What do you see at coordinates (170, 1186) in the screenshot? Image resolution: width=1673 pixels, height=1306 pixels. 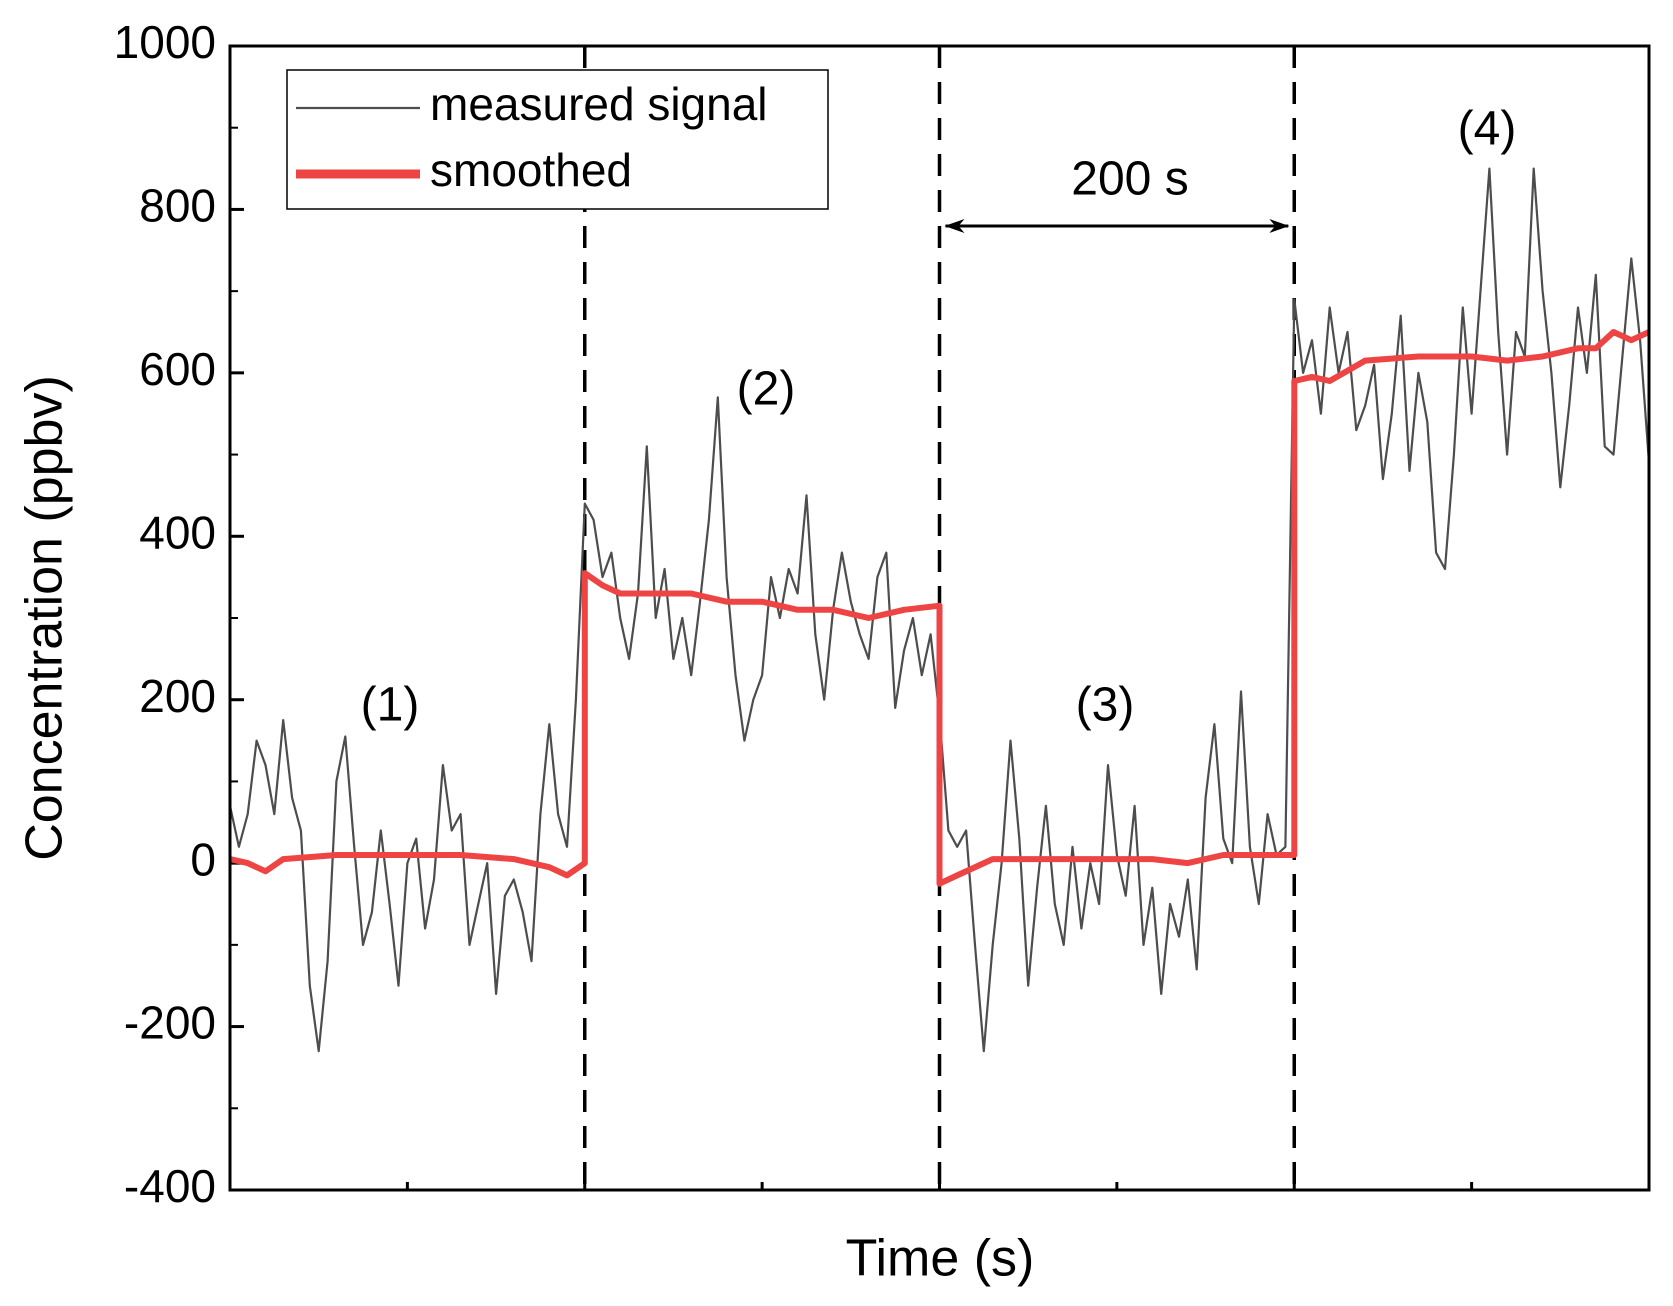 I see `y-tick-label: -400` at bounding box center [170, 1186].